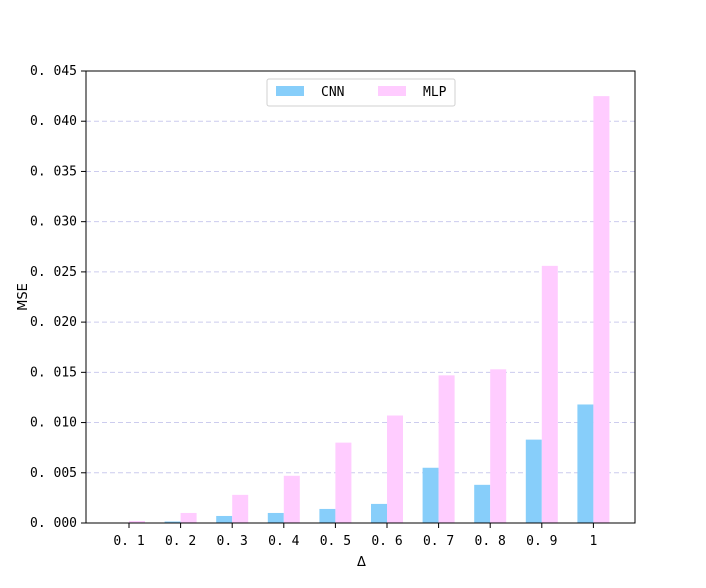 This screenshot has width=706, height=588. I want to click on x-tick-label: 0. 1, so click(128, 541).